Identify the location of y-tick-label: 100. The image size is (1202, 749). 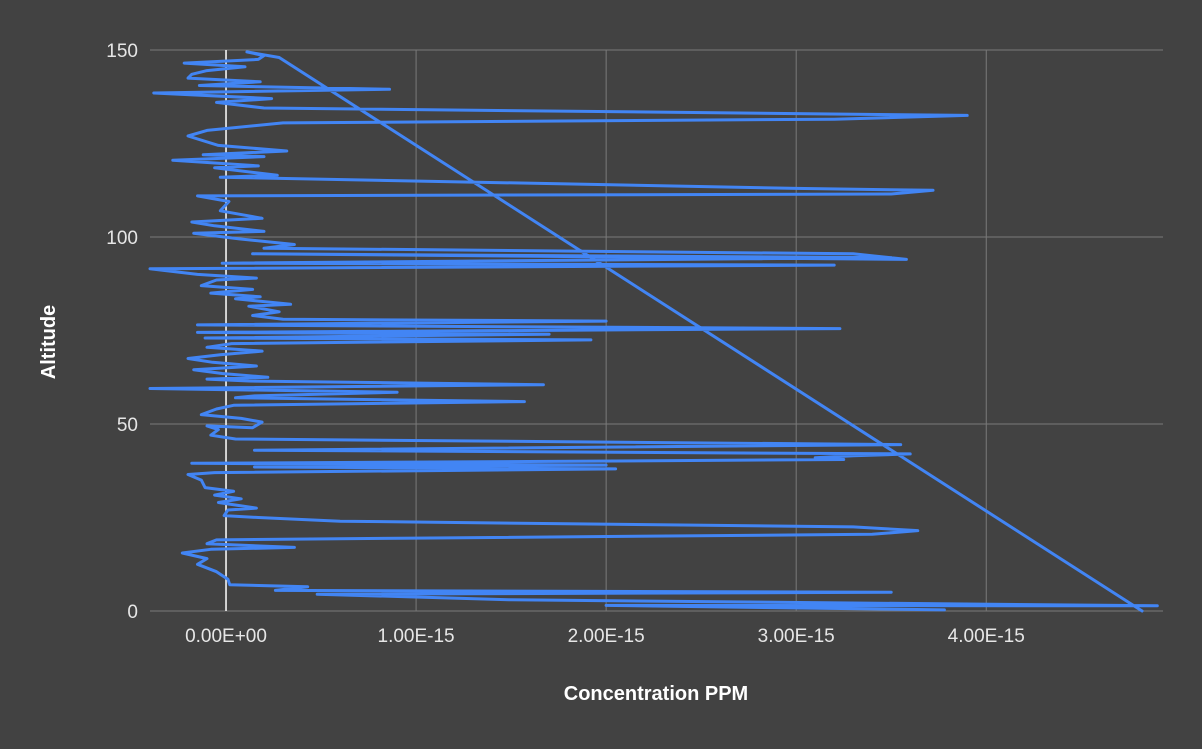
(122, 238).